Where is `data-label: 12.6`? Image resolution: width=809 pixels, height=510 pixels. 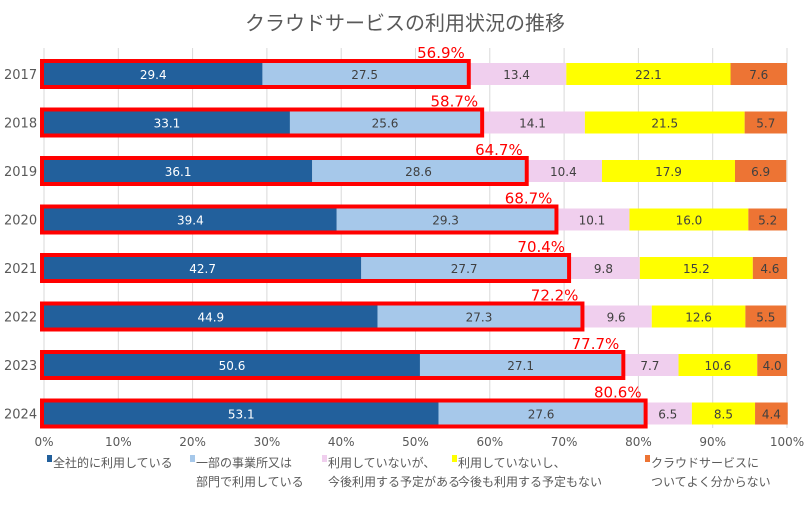
data-label: 12.6 is located at coordinates (698, 318).